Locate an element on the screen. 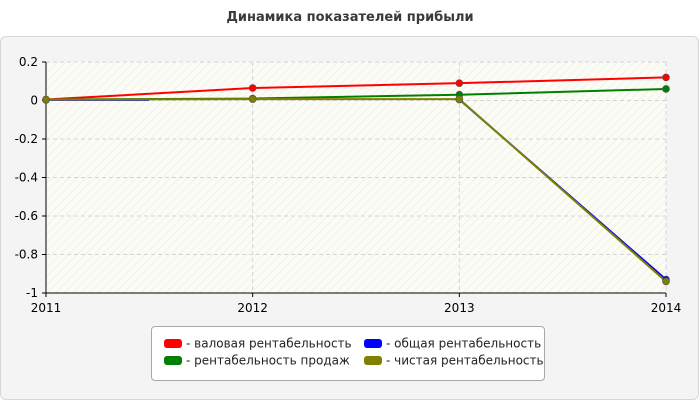 The height and width of the screenshot is (400, 700). legend-swatch-gross is located at coordinates (173, 343).